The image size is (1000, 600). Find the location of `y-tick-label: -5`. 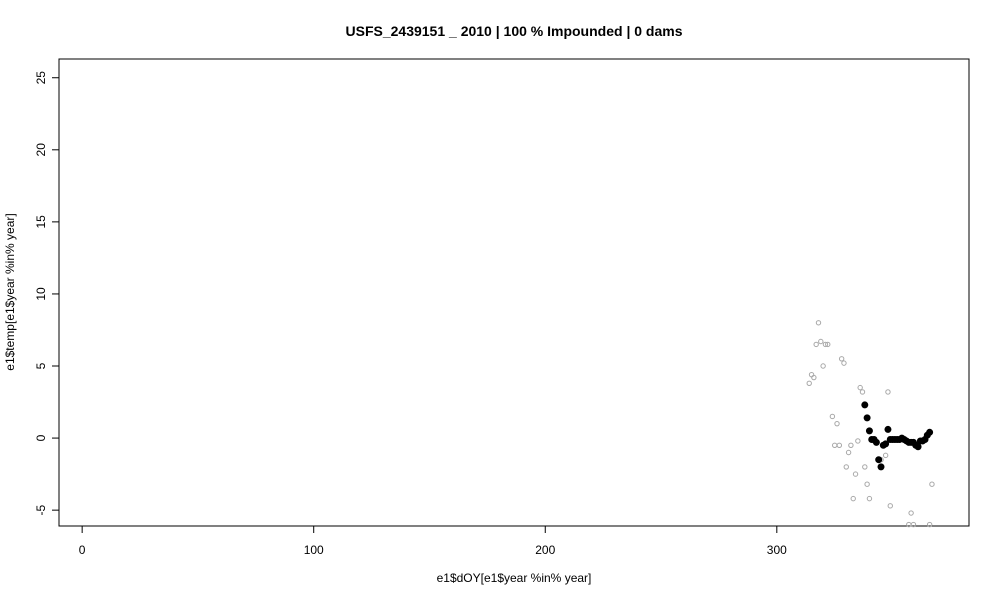

y-tick-label: -5 is located at coordinates (41, 509).